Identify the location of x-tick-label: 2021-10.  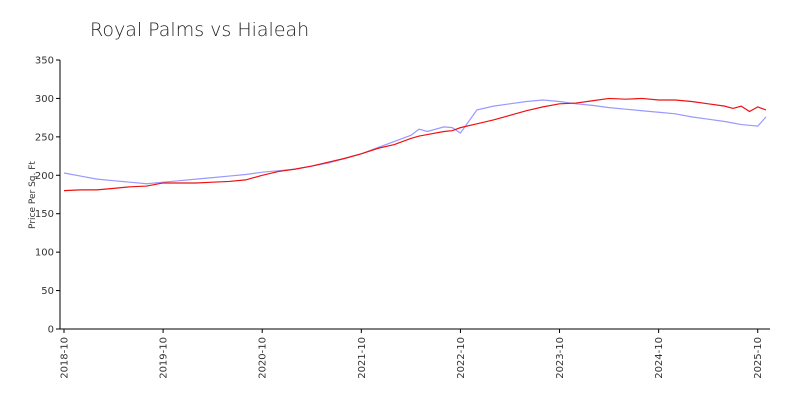
(362, 358).